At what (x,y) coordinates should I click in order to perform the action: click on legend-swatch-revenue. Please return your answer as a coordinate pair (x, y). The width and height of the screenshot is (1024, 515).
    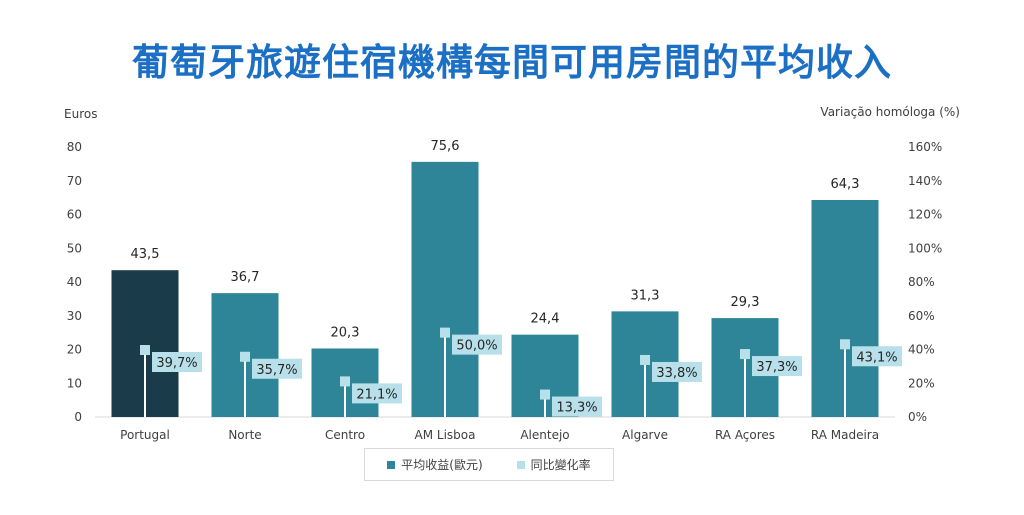
    Looking at the image, I should click on (391, 464).